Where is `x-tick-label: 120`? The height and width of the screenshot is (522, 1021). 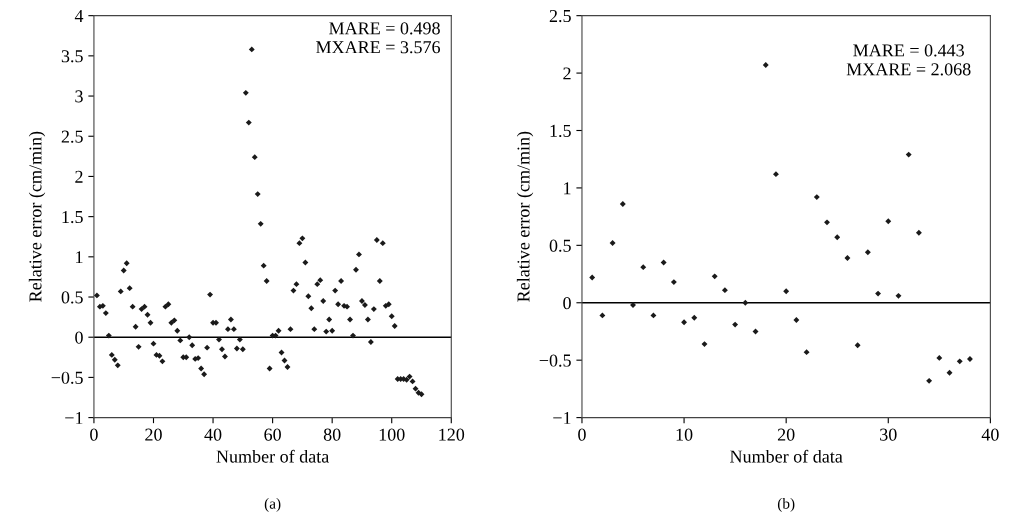 x-tick-label: 120 is located at coordinates (452, 434).